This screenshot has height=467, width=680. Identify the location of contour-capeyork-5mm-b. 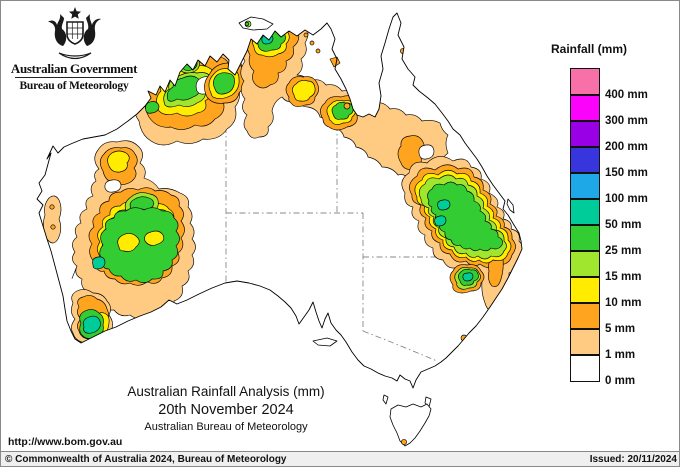
(427, 74).